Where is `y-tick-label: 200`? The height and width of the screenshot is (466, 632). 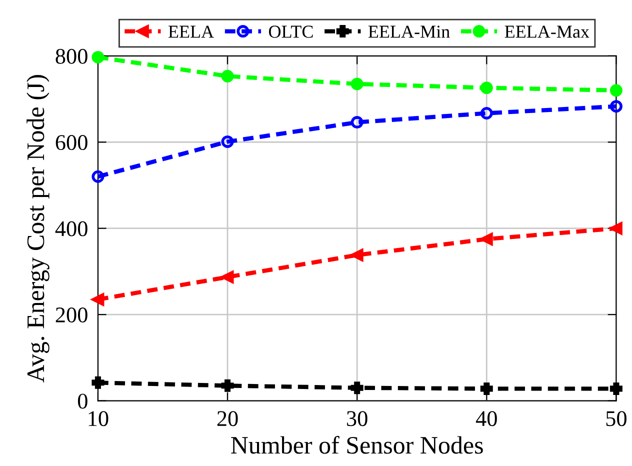
y-tick-label: 200 is located at coordinates (72, 314).